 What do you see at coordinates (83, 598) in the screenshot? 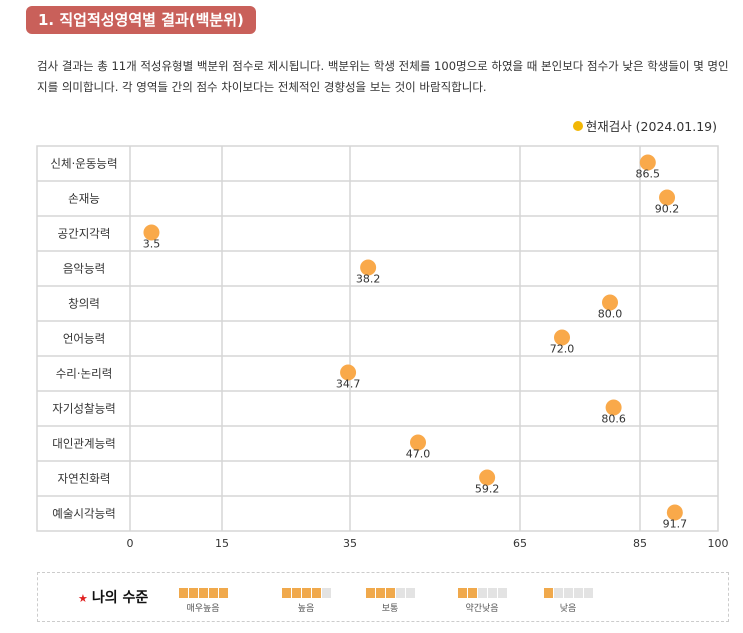
I see `star-icon: ★` at bounding box center [83, 598].